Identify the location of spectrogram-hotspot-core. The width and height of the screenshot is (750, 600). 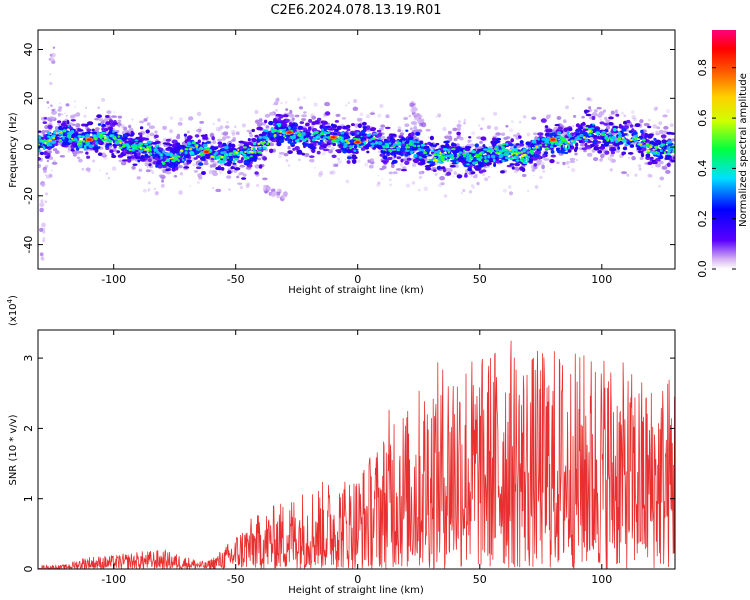
(357, 142).